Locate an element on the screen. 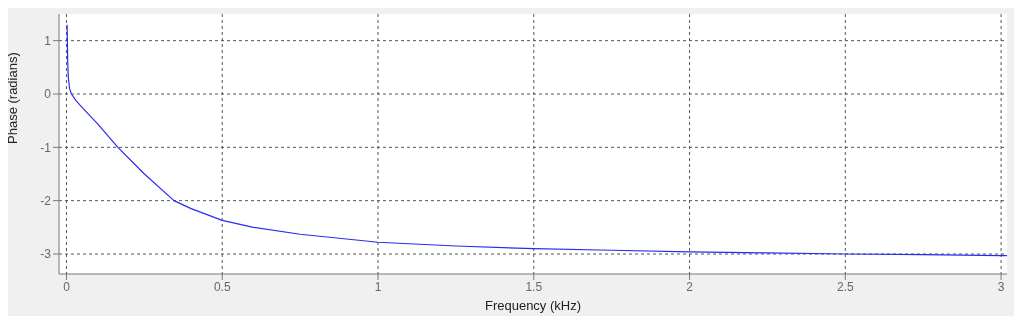 This screenshot has width=1022, height=324. y-tick-label: -2 is located at coordinates (46, 200).